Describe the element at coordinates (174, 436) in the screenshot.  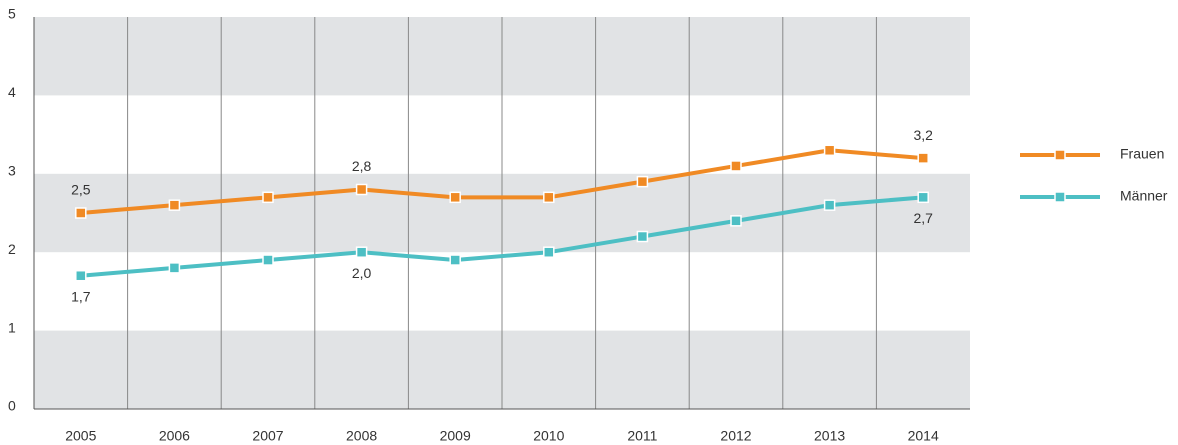
I see `x-tick-label: 2006` at that location.